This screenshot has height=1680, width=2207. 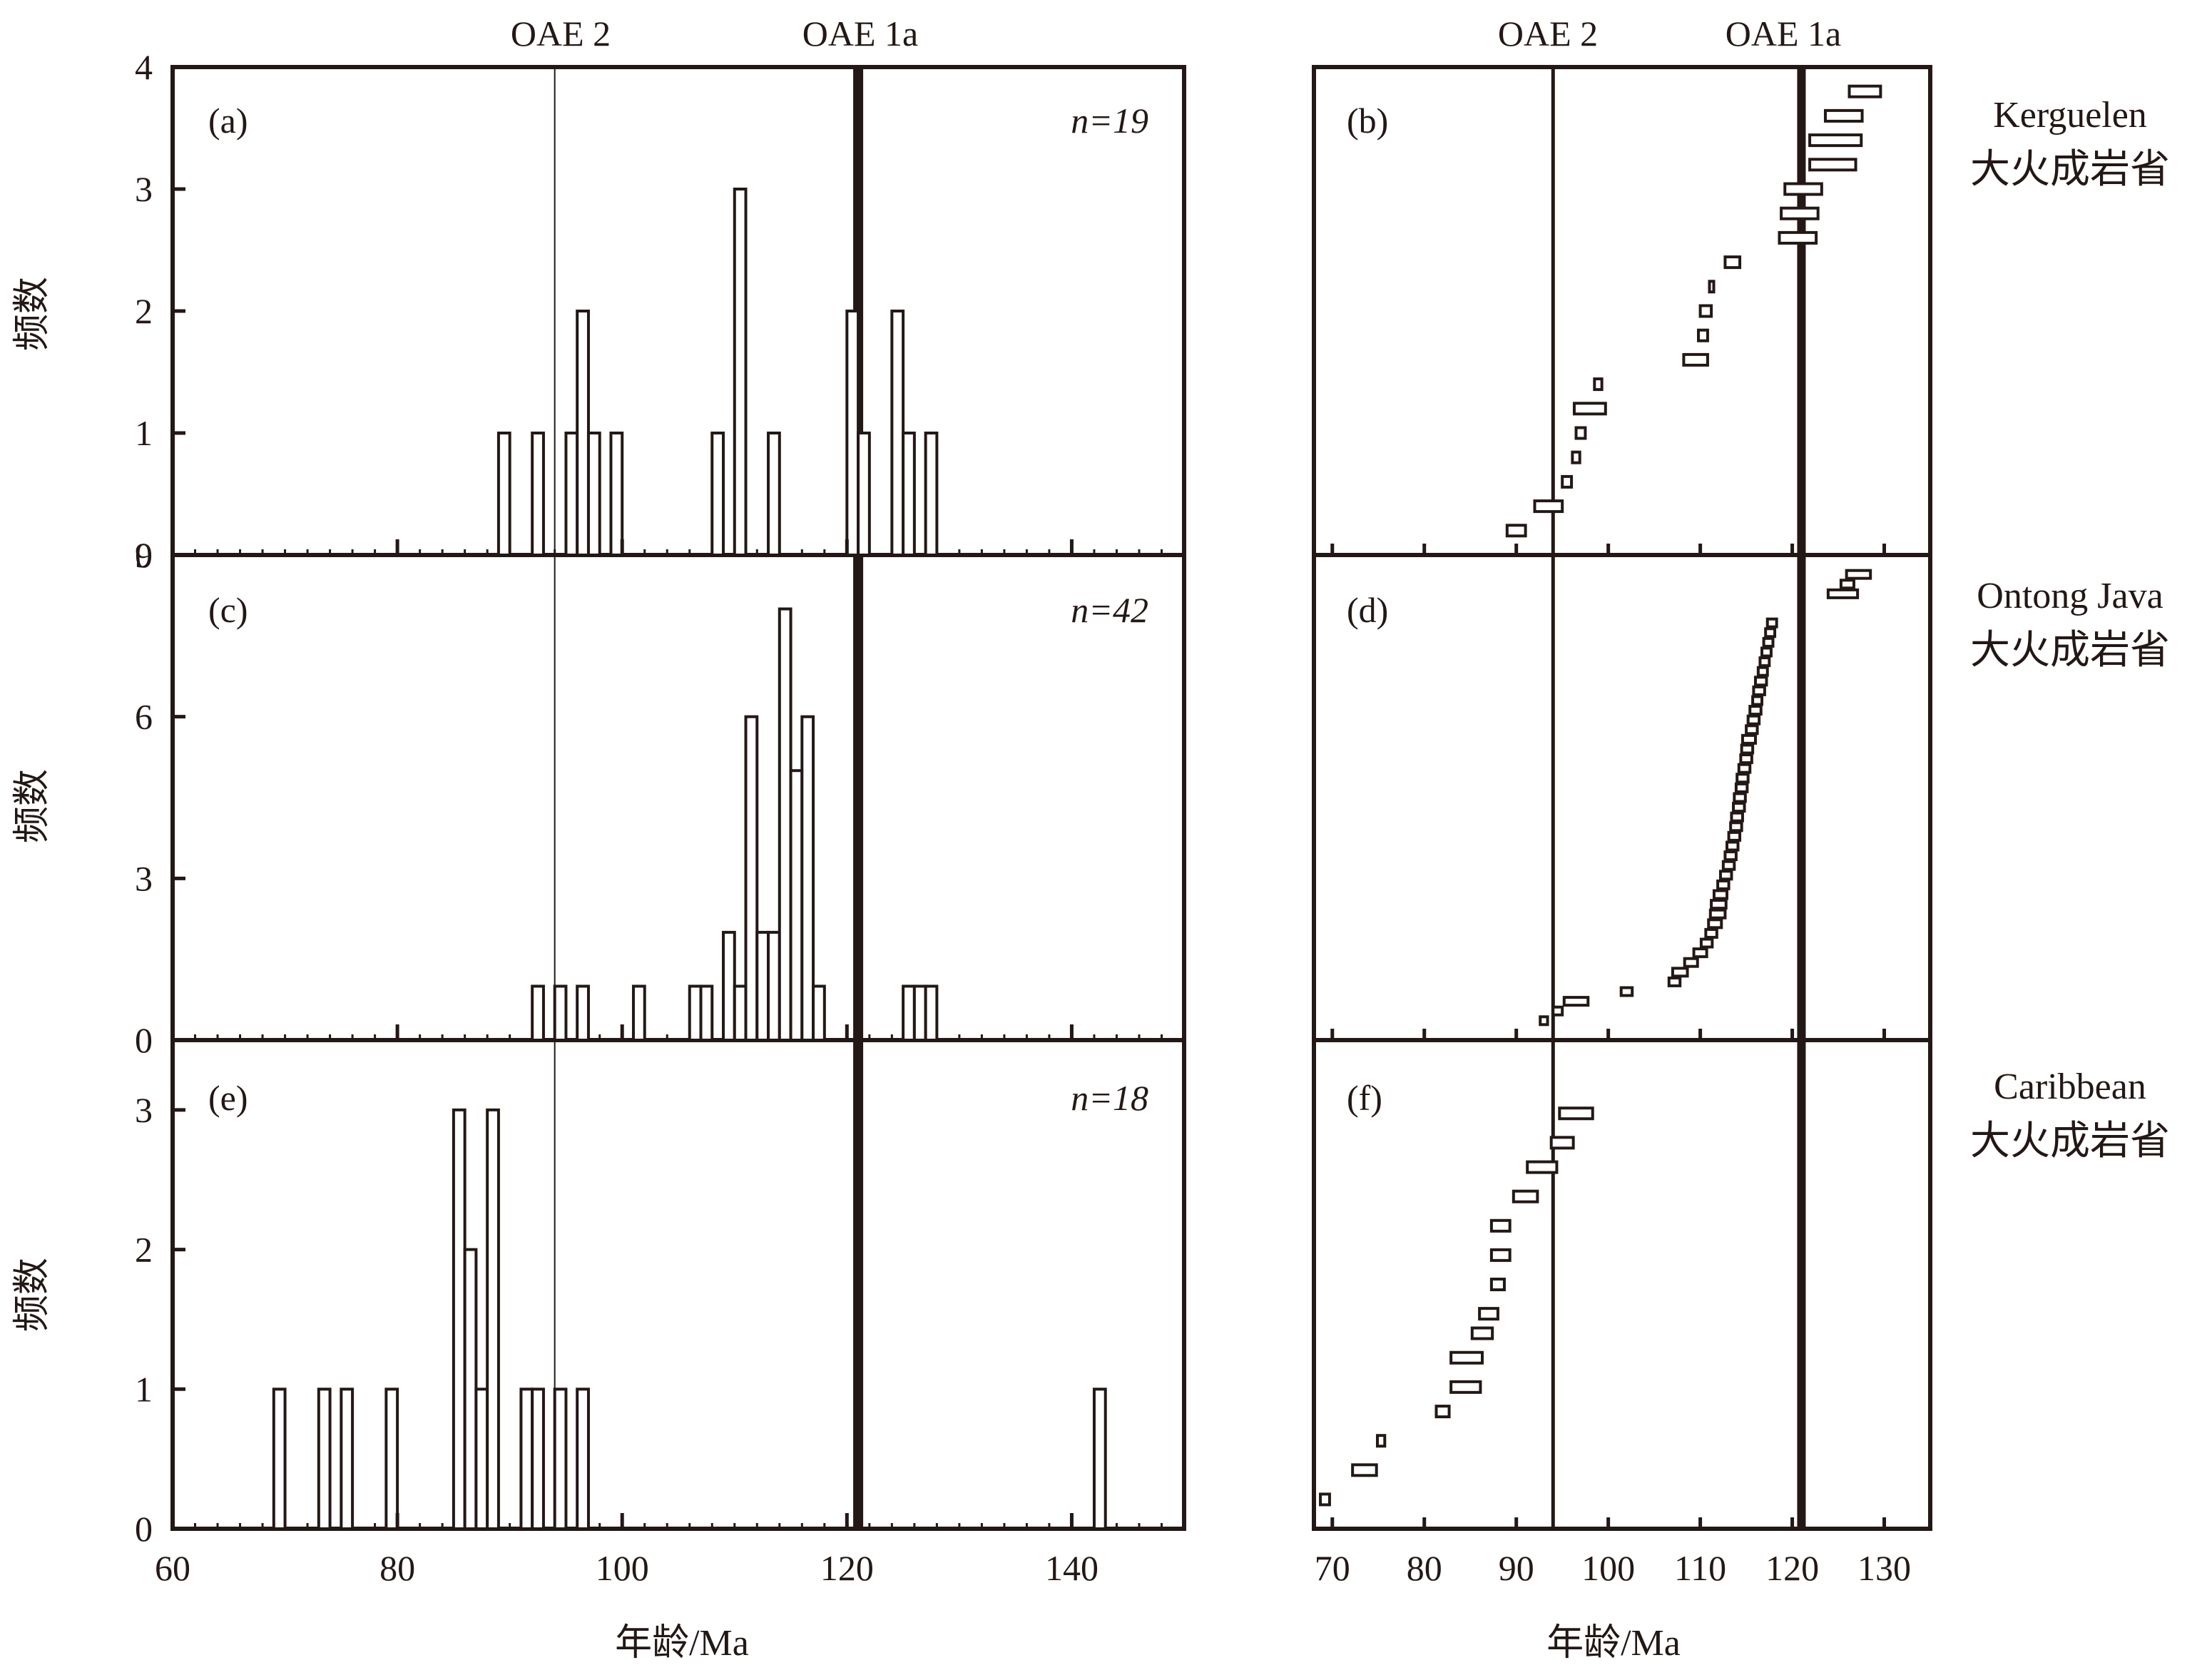 I want to click on y-tick-label-e-2: 2, so click(x=144, y=1250).